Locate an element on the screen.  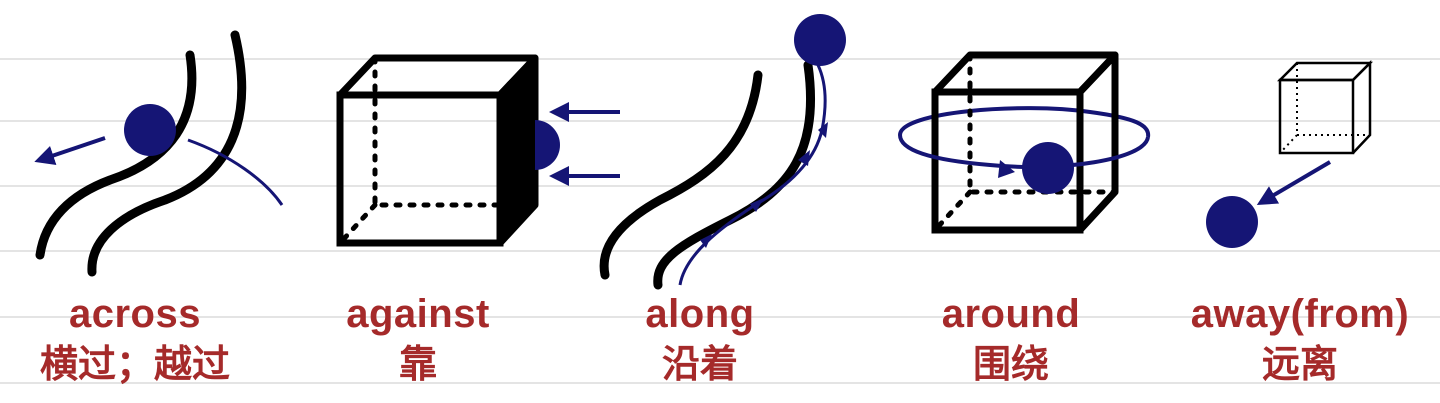
ball-pressed-against-cube-icon is located at coordinates (478, 150).